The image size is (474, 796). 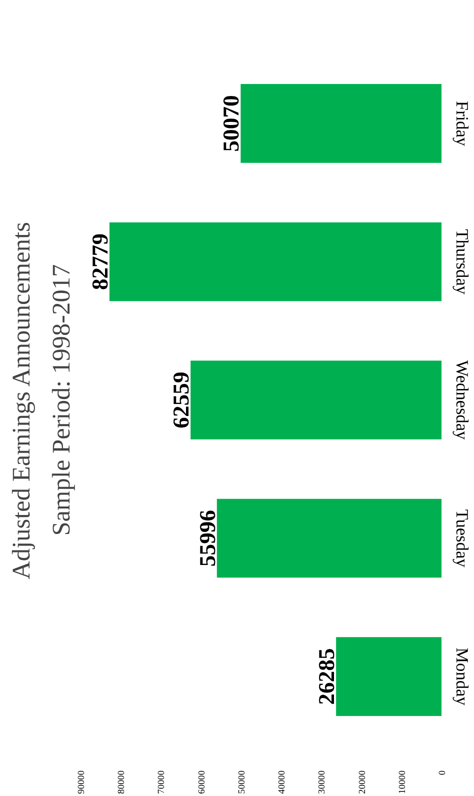 What do you see at coordinates (403, 782) in the screenshot?
I see `x-tick-label: 10000` at bounding box center [403, 782].